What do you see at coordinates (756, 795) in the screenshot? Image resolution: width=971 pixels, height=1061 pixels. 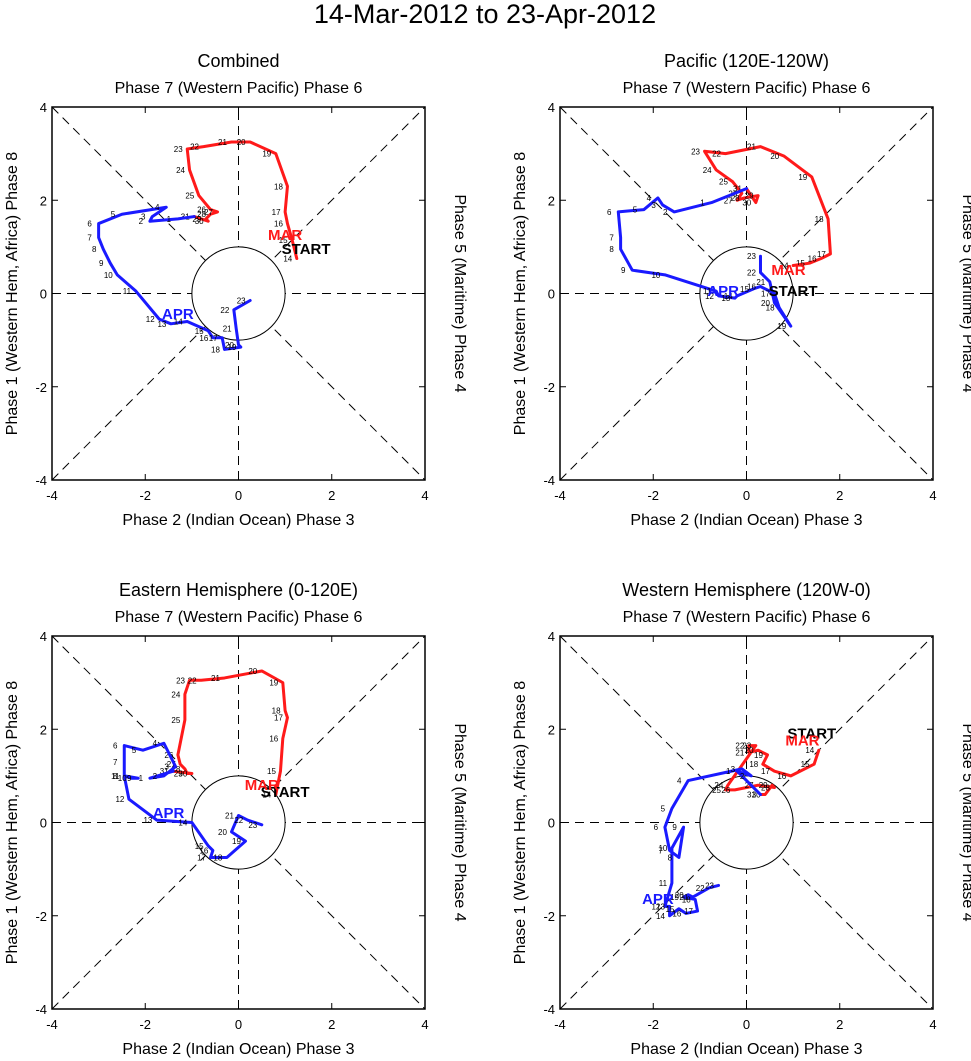 I see `day-label: 30` at bounding box center [756, 795].